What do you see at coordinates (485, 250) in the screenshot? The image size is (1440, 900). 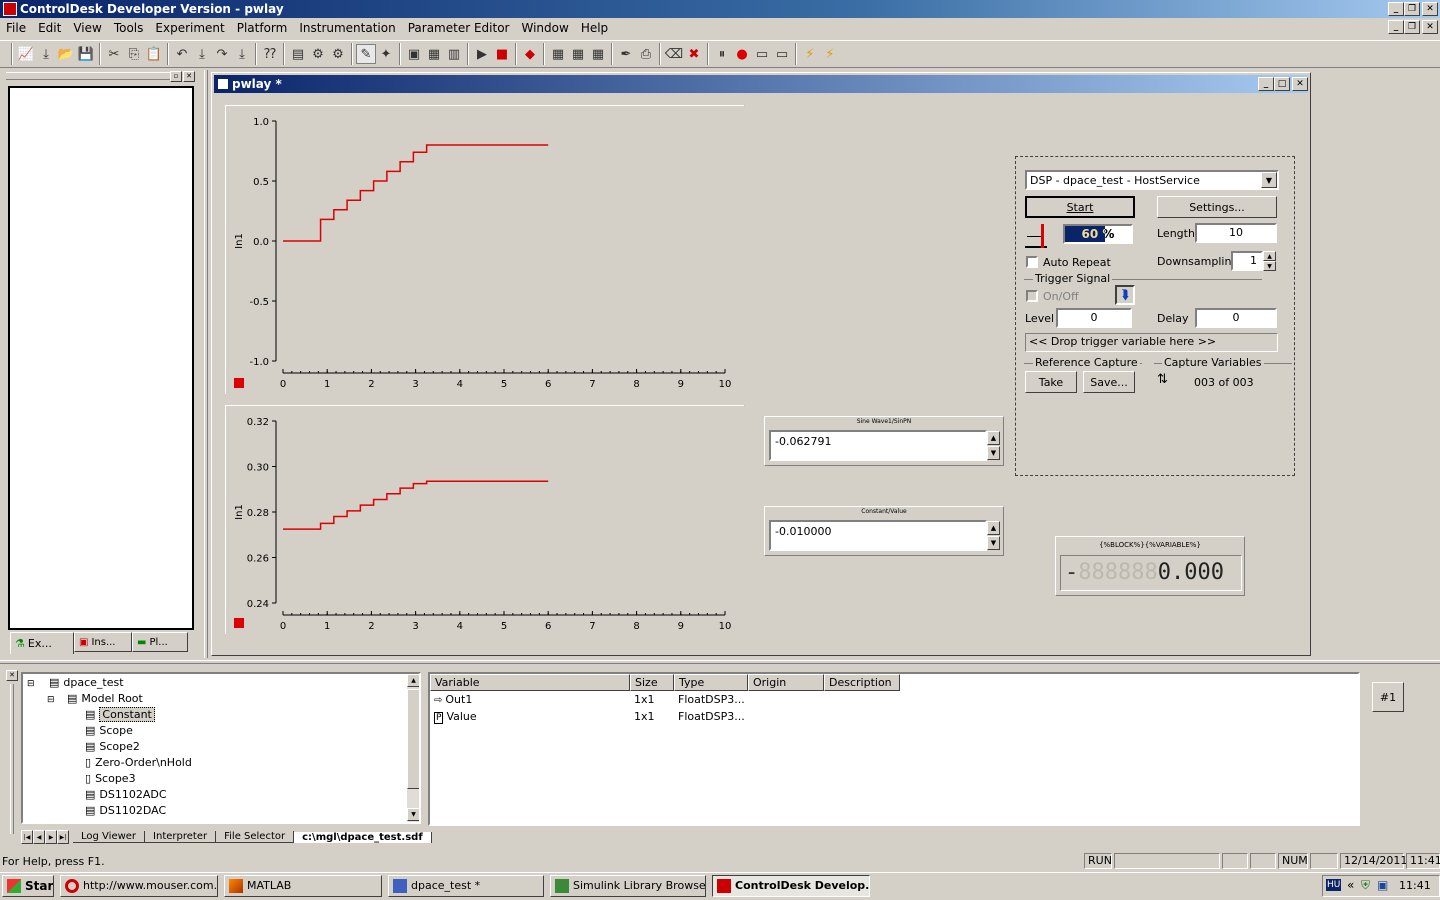 I see `plotter-1: 1.0 0.5 0.0 -0.5 -1.0 0 1 2 3 4 5 6 7 8 9 10 In1` at bounding box center [485, 250].